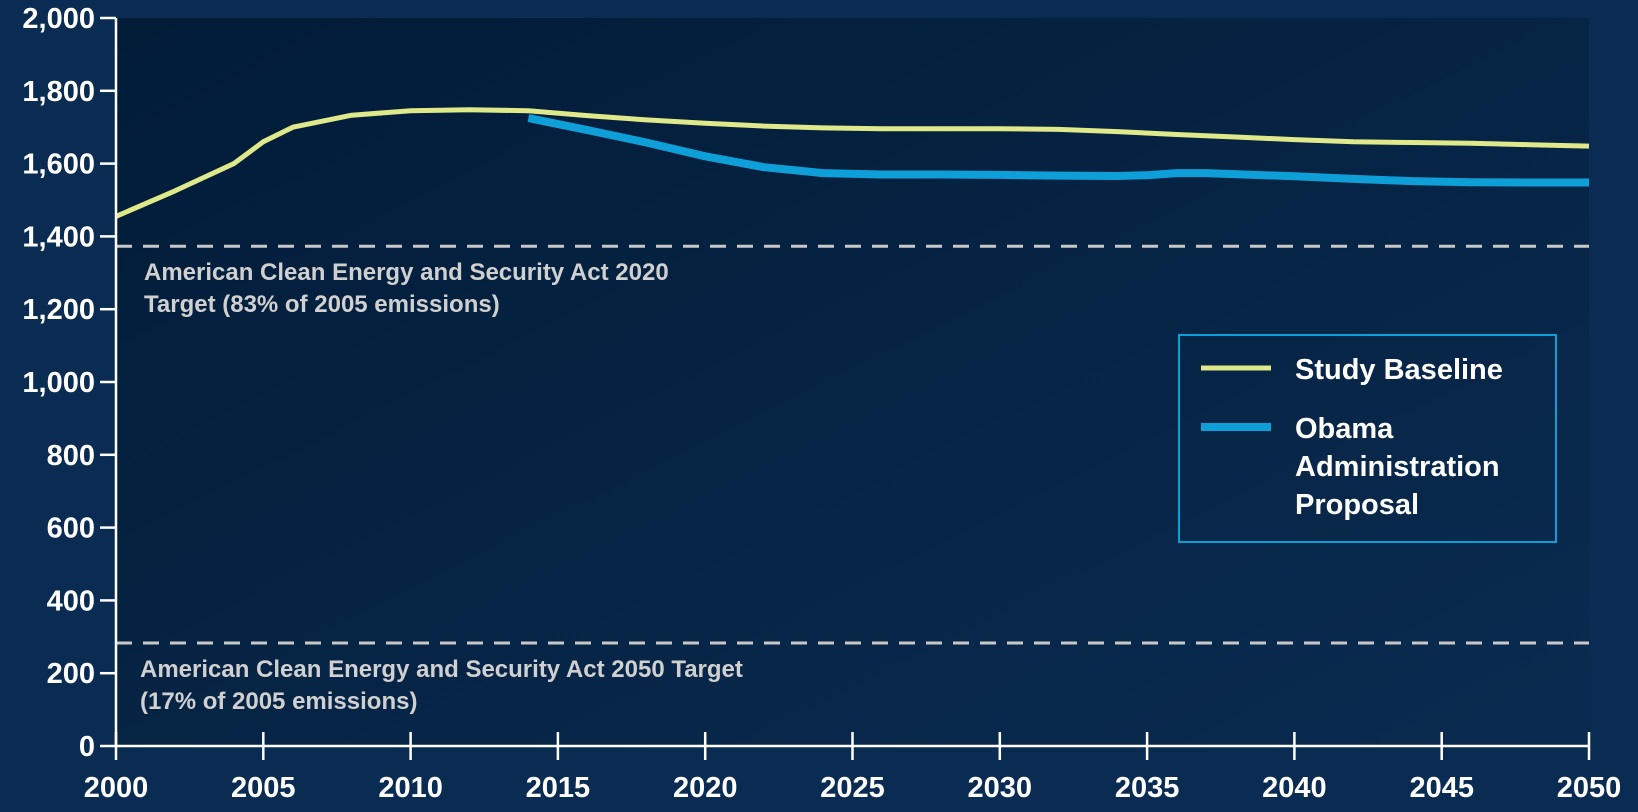 The width and height of the screenshot is (1638, 812). What do you see at coordinates (1000, 788) in the screenshot?
I see `x-tick-label: 2030` at bounding box center [1000, 788].